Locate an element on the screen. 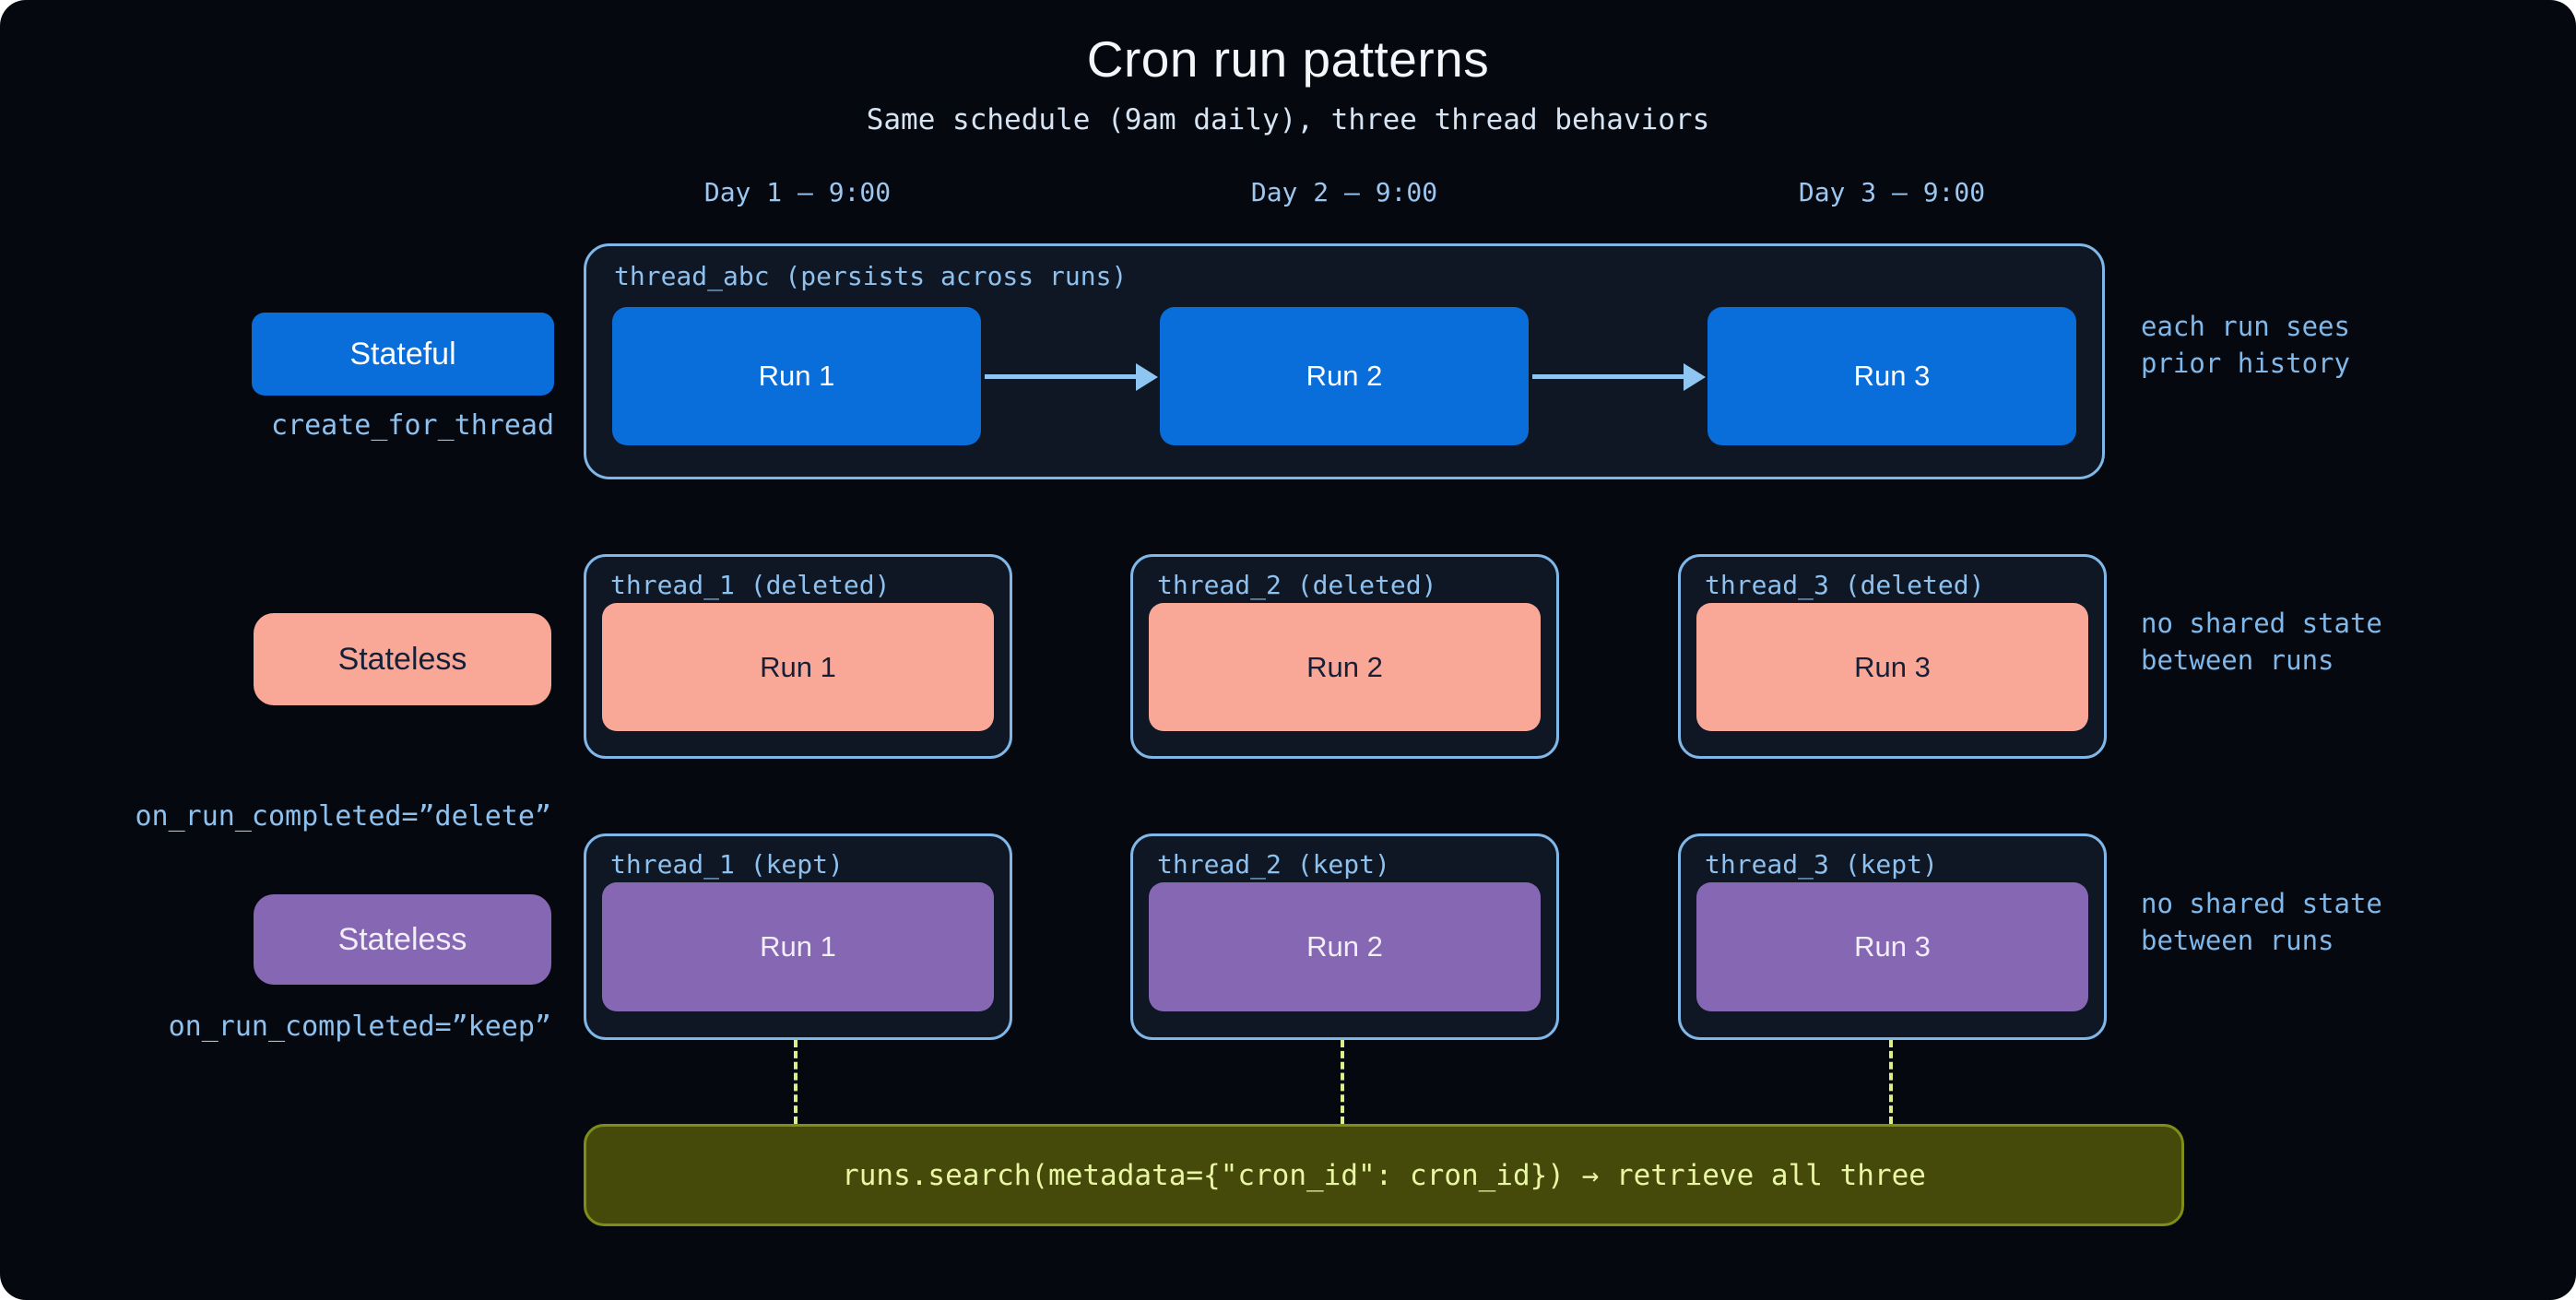 This screenshot has height=1300, width=2576. stateless-delete-run-3-label: Run 3 is located at coordinates (1892, 666).